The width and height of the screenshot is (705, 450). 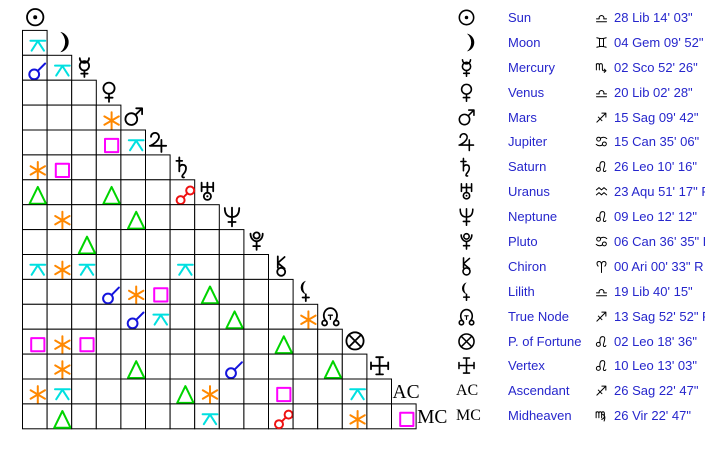 I want to click on body-position: 09 Leo 12' 12", so click(x=656, y=217).